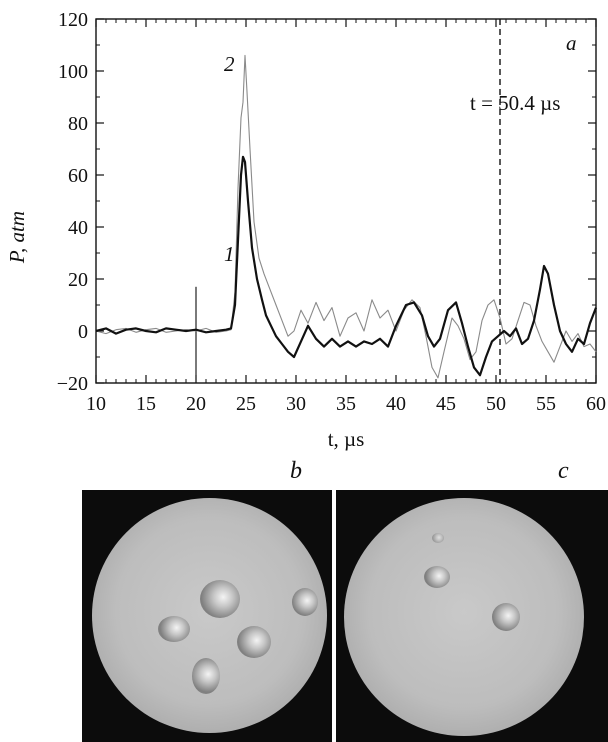 This screenshot has width=608, height=742. What do you see at coordinates (229, 254) in the screenshot?
I see `series-label-1: 1` at bounding box center [229, 254].